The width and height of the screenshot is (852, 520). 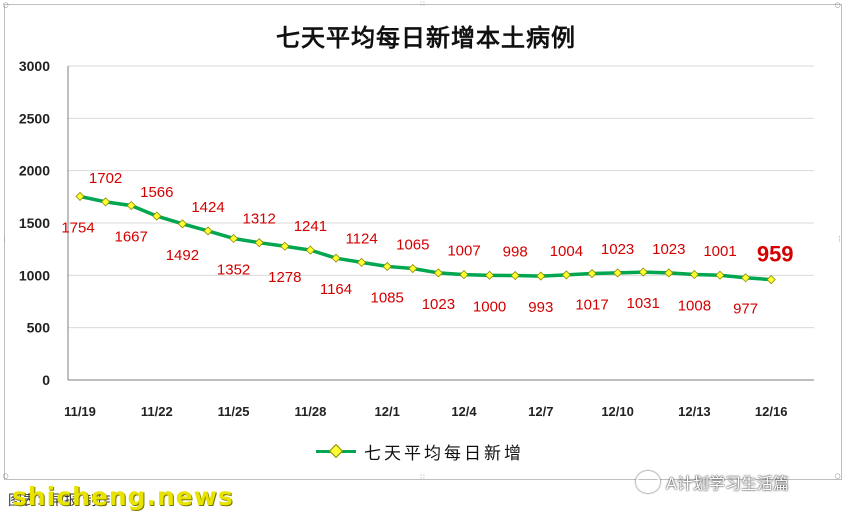 What do you see at coordinates (426, 38) in the screenshot?
I see `chart-title: 七天平均每日新增本土病例` at bounding box center [426, 38].